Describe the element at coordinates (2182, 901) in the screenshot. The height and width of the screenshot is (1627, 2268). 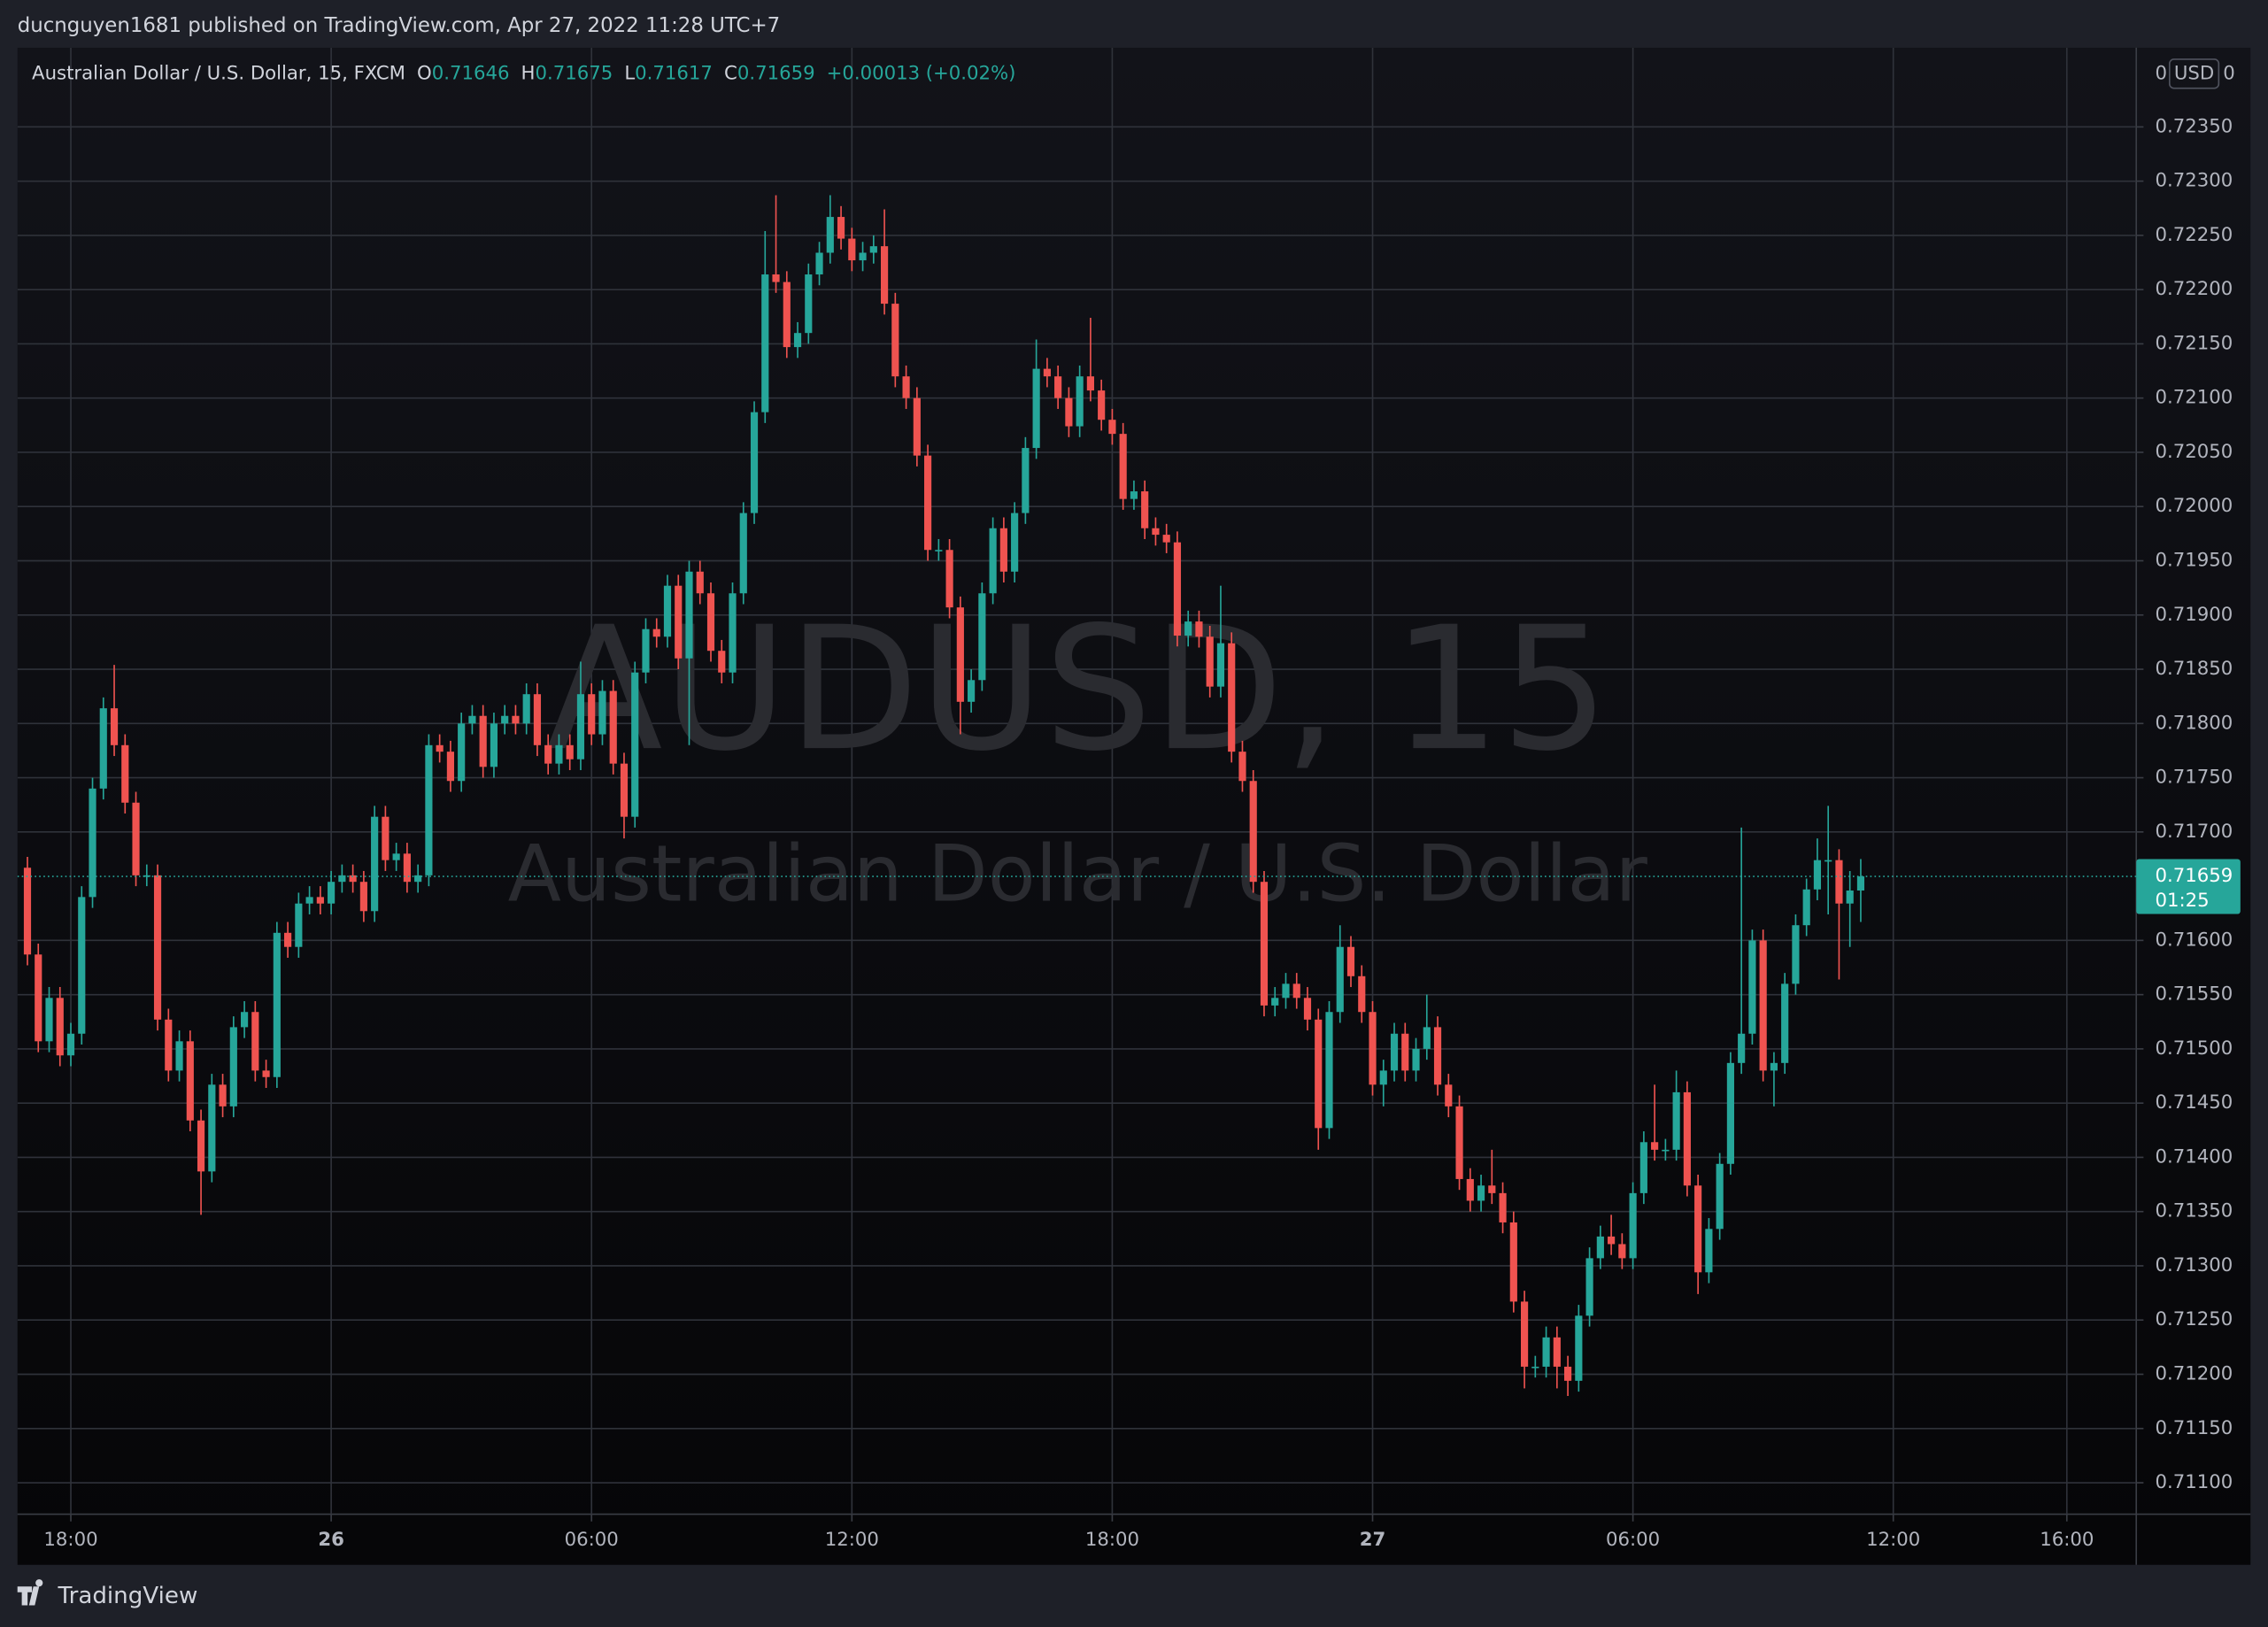
I see `countdown: 01:25` at that location.